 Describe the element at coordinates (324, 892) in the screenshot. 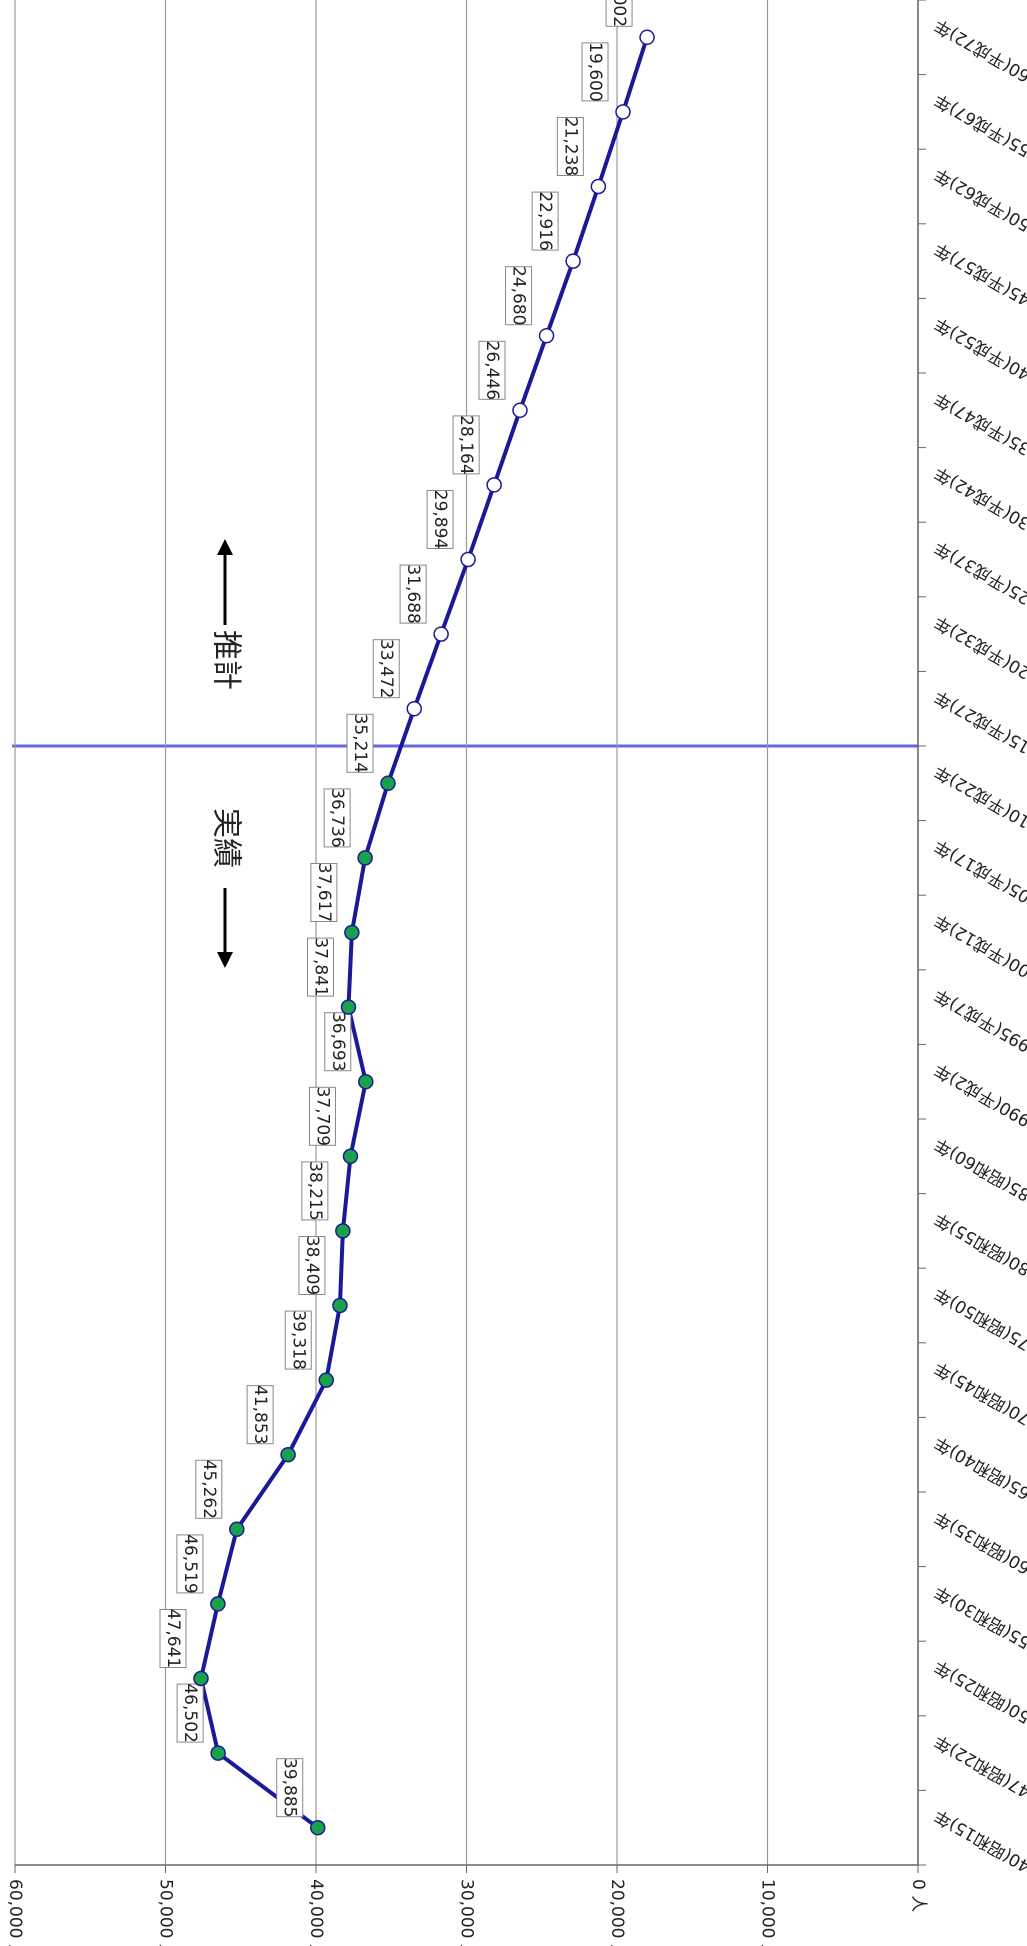

I see `data-label: 37,617` at that location.